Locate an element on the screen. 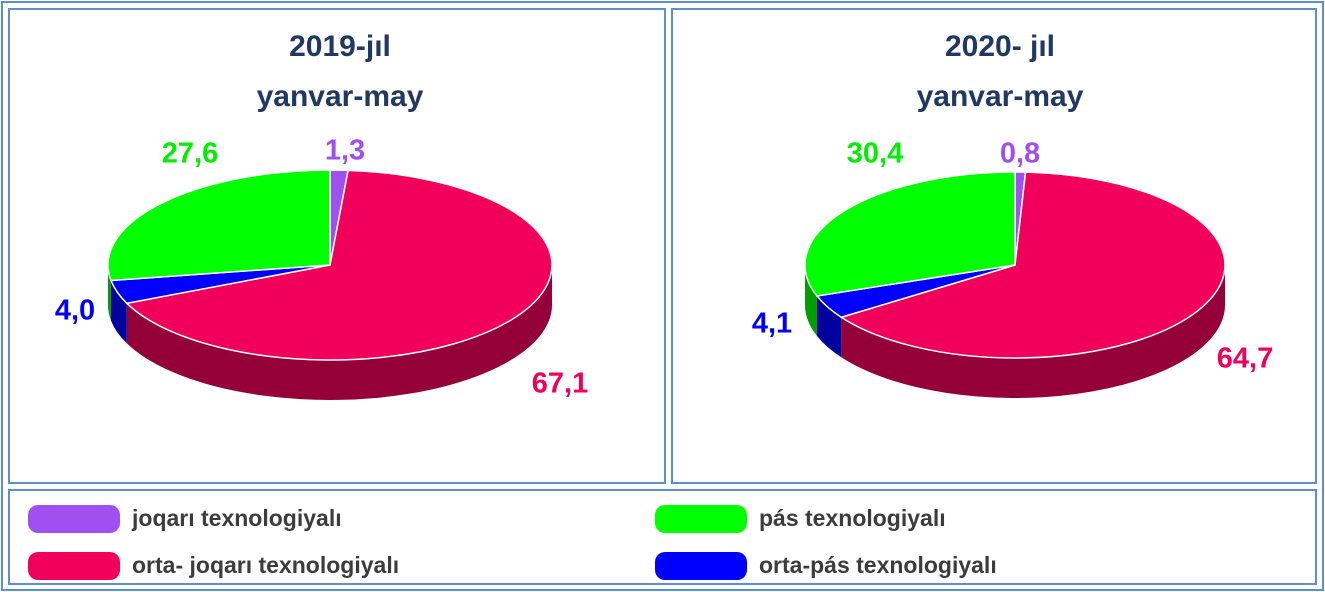 The height and width of the screenshot is (592, 1325). data-label: 64,7 is located at coordinates (1245, 359).